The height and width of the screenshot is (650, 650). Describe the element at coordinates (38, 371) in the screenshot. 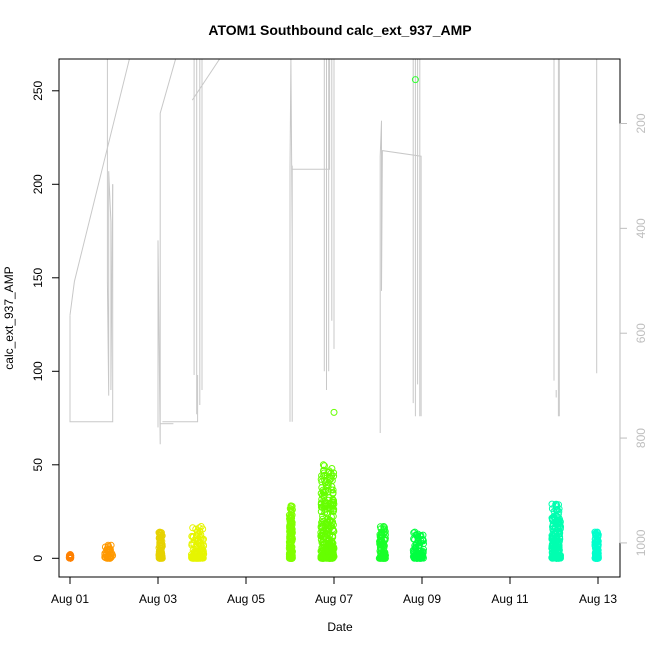

I see `y-tick-label: 100` at that location.